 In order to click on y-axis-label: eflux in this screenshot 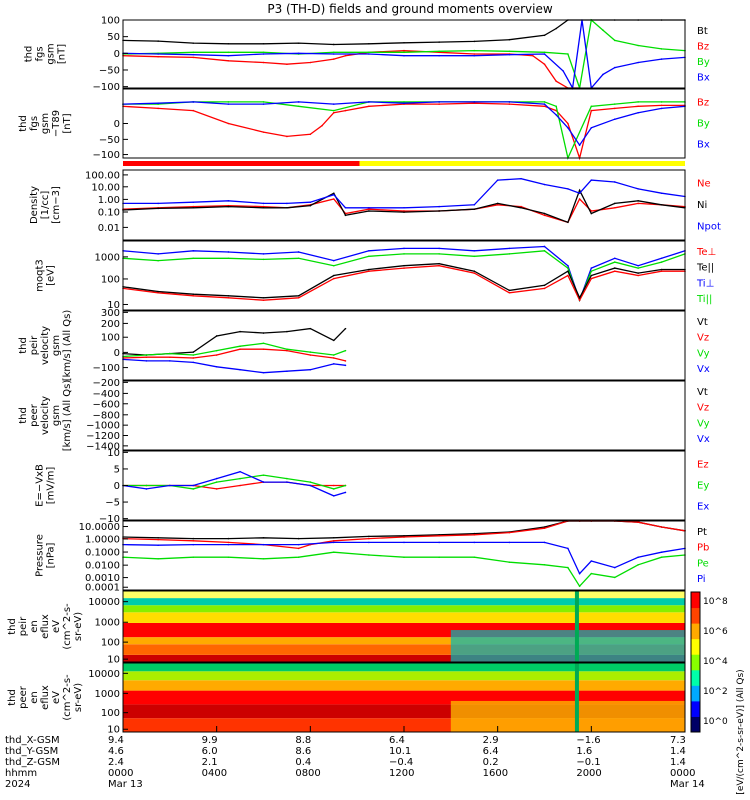, I will do `click(45, 697)`.